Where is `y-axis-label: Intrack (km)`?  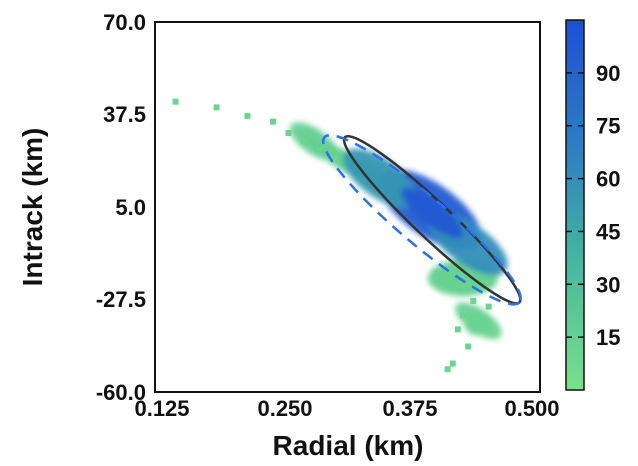
y-axis-label: Intrack (km) is located at coordinates (32, 207).